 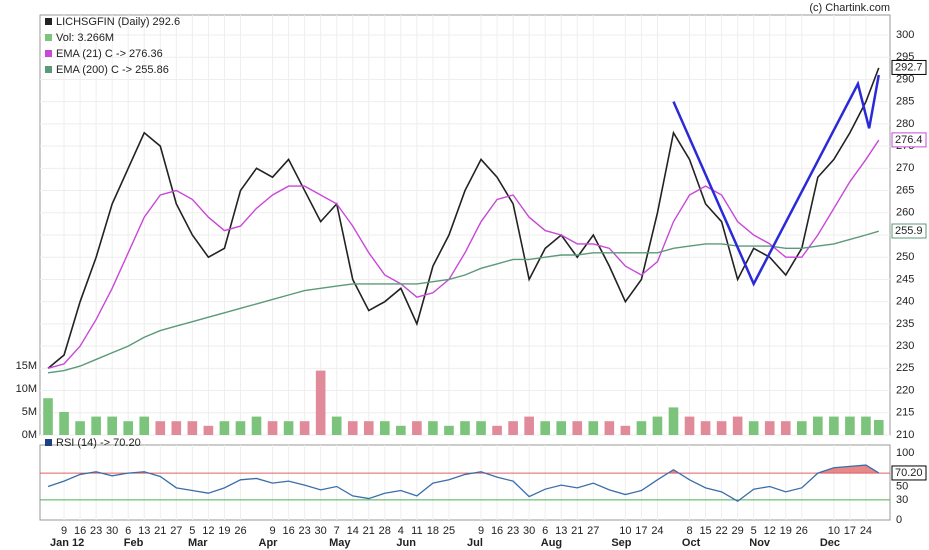 I want to click on legend-label: RSI (14) -> 70.20, so click(x=98, y=443).